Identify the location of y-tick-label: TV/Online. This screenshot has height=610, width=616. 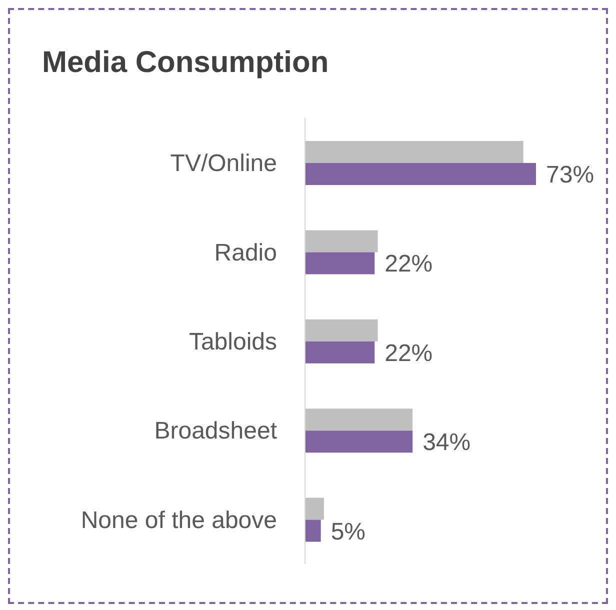
(223, 164).